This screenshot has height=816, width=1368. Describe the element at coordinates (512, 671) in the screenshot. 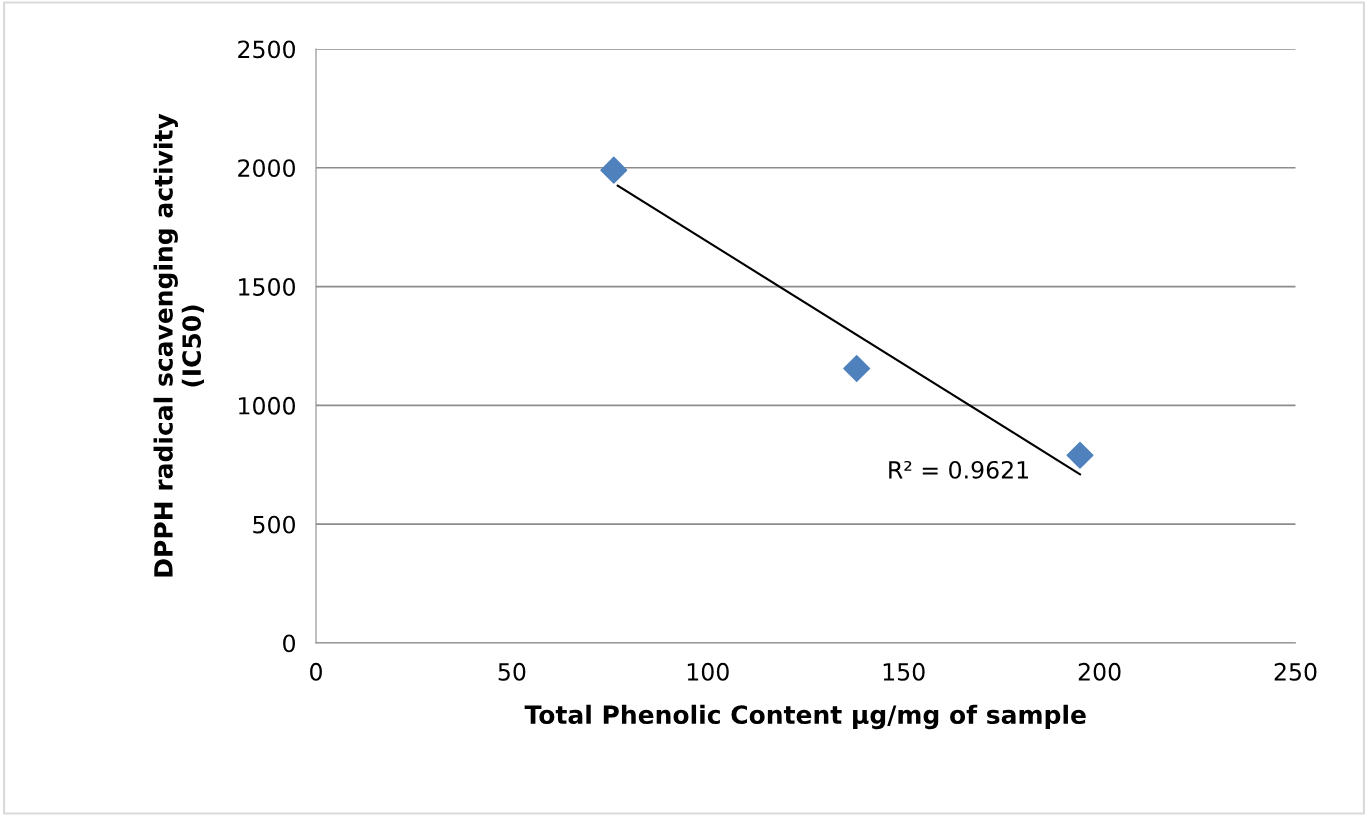

I see `x-tick-label: 50` at that location.